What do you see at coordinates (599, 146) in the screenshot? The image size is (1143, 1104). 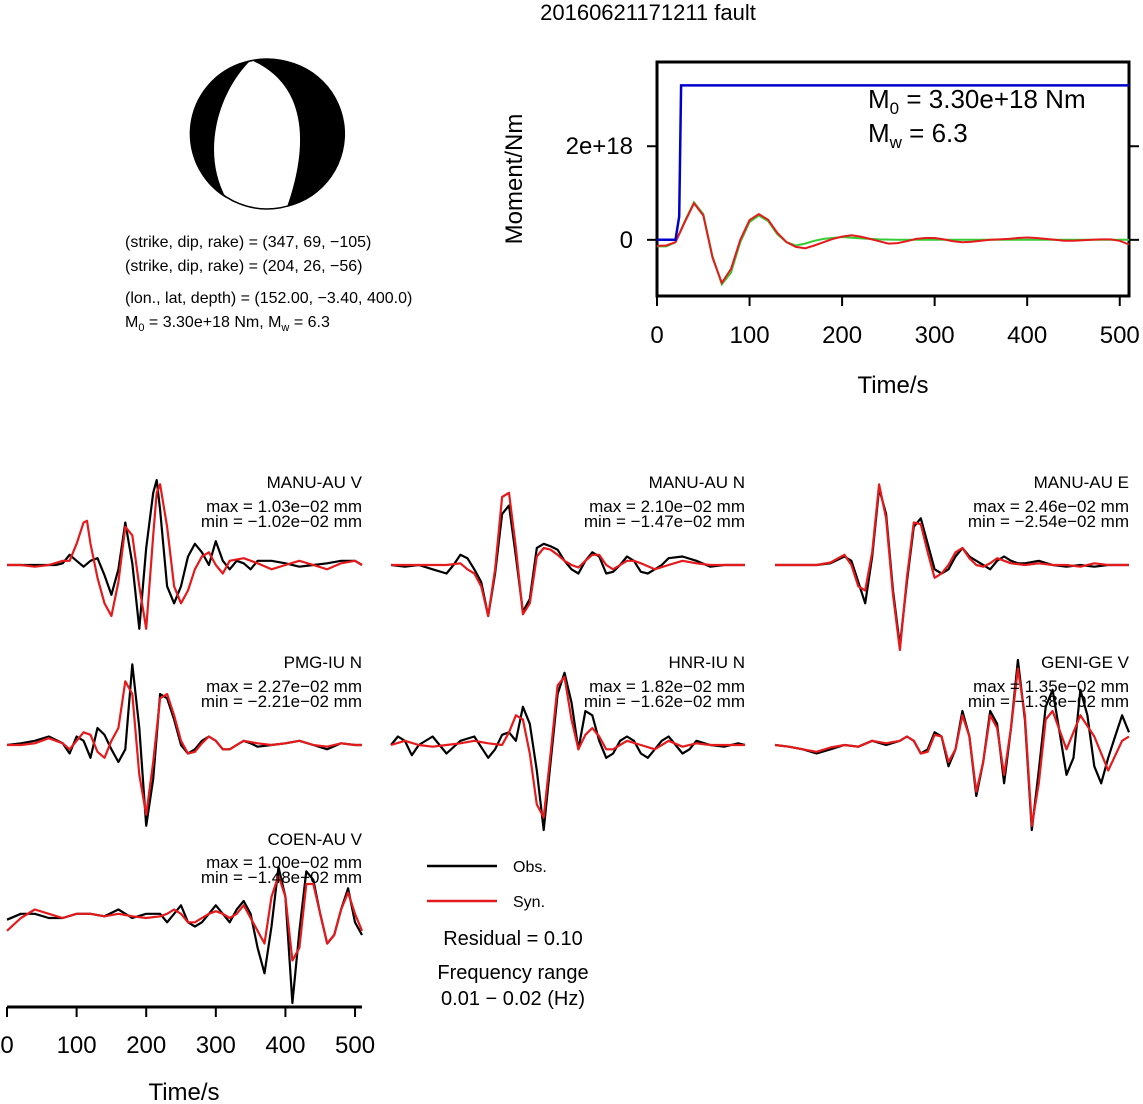 I see `moment-y-tick-label: 2e+18` at bounding box center [599, 146].